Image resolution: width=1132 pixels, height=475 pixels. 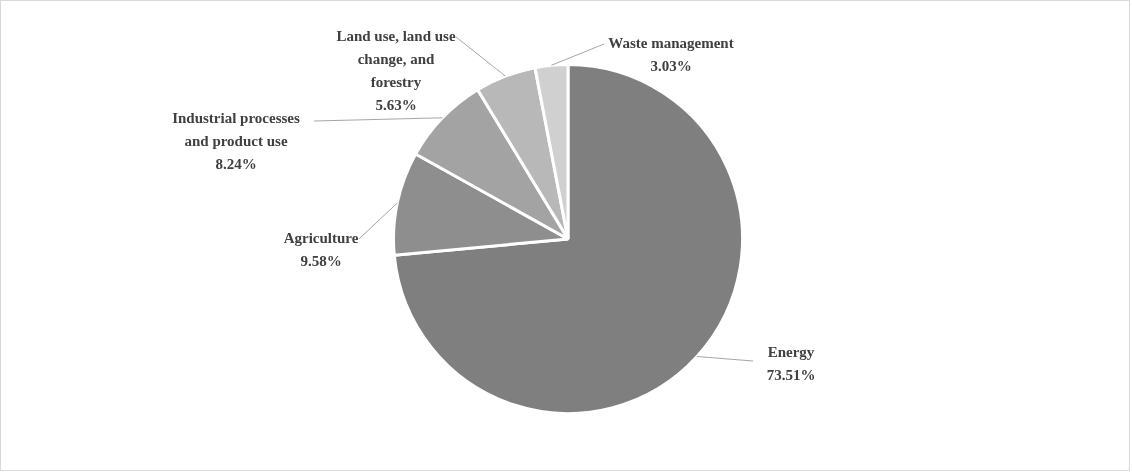 I want to click on data-label: 9.58%, so click(x=321, y=260).